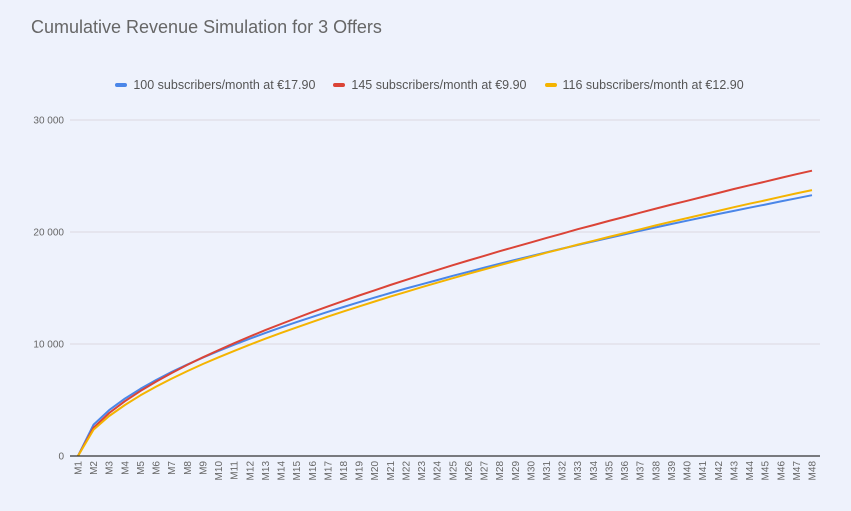  I want to click on x-tick-label: M46, so click(781, 471).